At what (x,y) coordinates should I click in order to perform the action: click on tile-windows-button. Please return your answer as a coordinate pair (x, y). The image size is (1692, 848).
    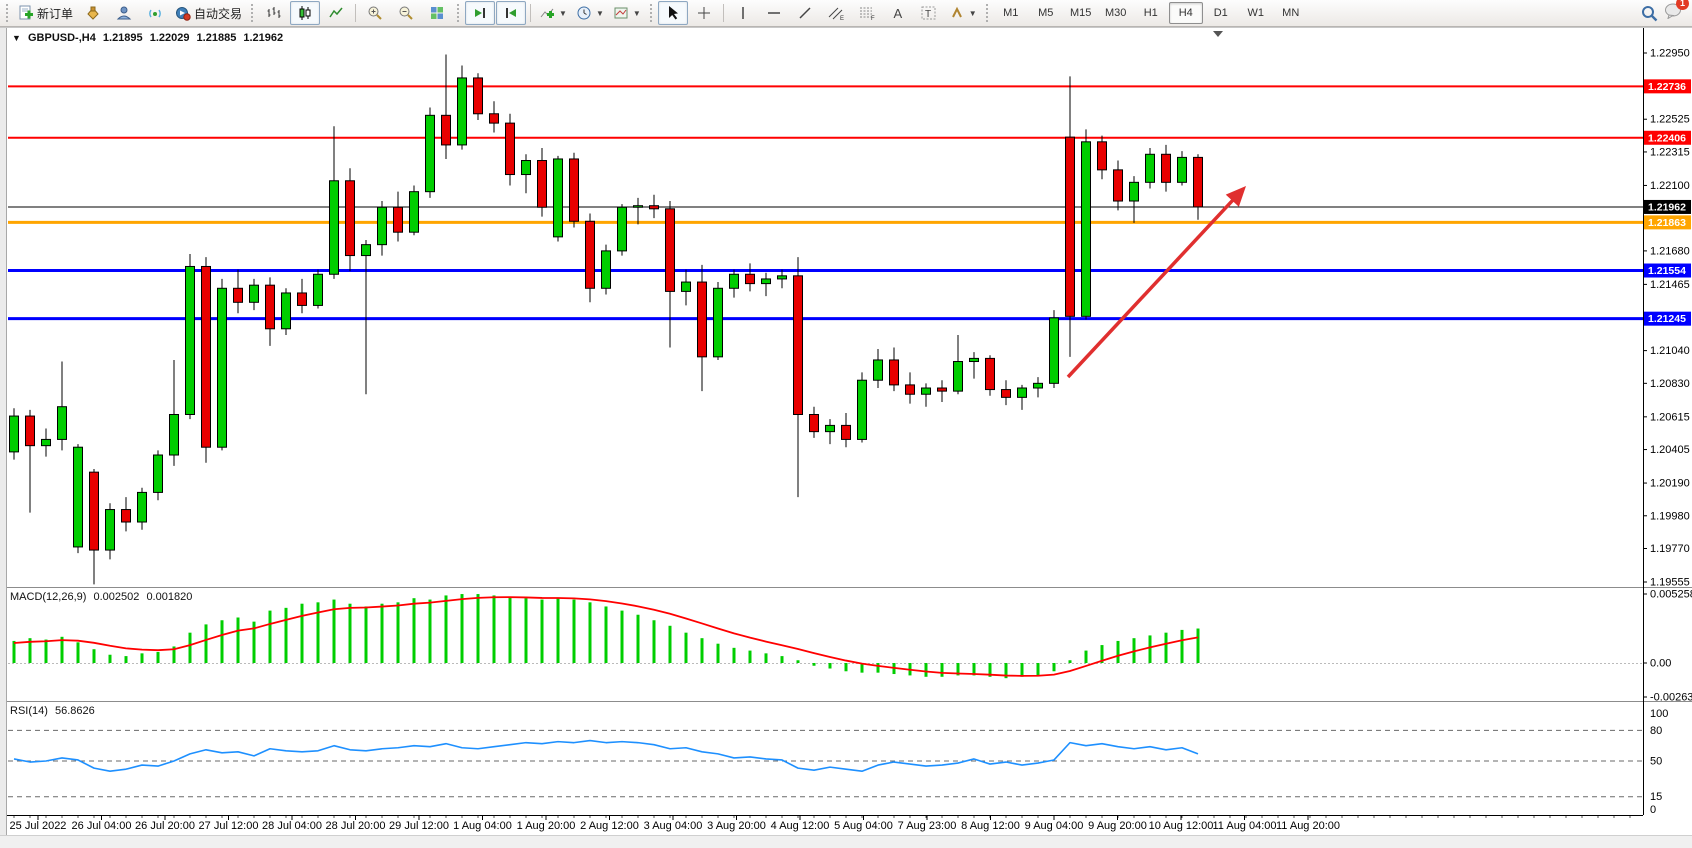
    Looking at the image, I should click on (437, 13).